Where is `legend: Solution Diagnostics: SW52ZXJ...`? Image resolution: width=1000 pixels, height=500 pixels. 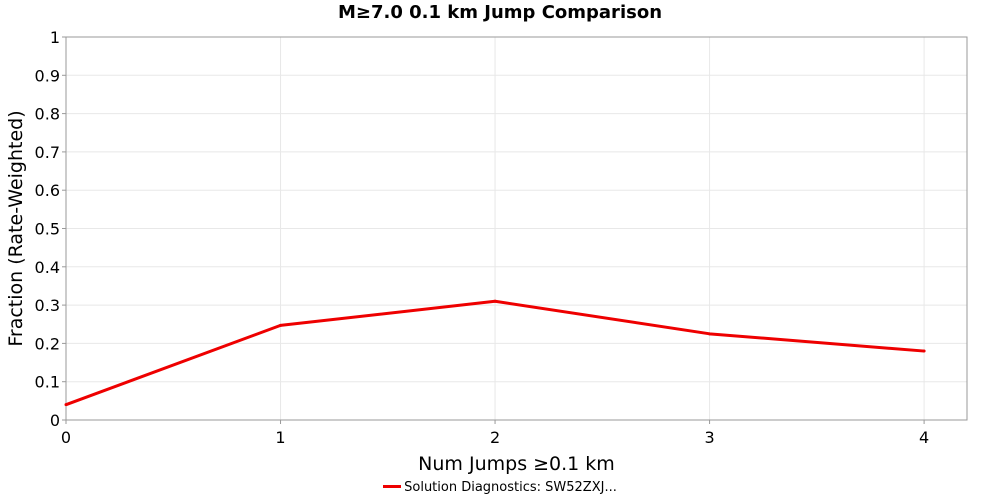 legend: Solution Diagnostics: SW52ZXJ... is located at coordinates (500, 487).